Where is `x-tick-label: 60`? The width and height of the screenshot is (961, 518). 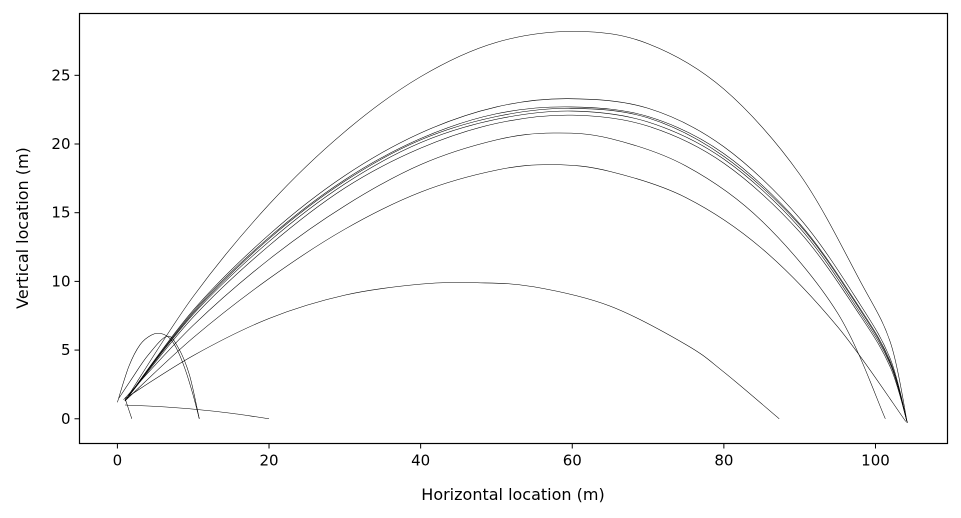
x-tick-label: 60 is located at coordinates (572, 461).